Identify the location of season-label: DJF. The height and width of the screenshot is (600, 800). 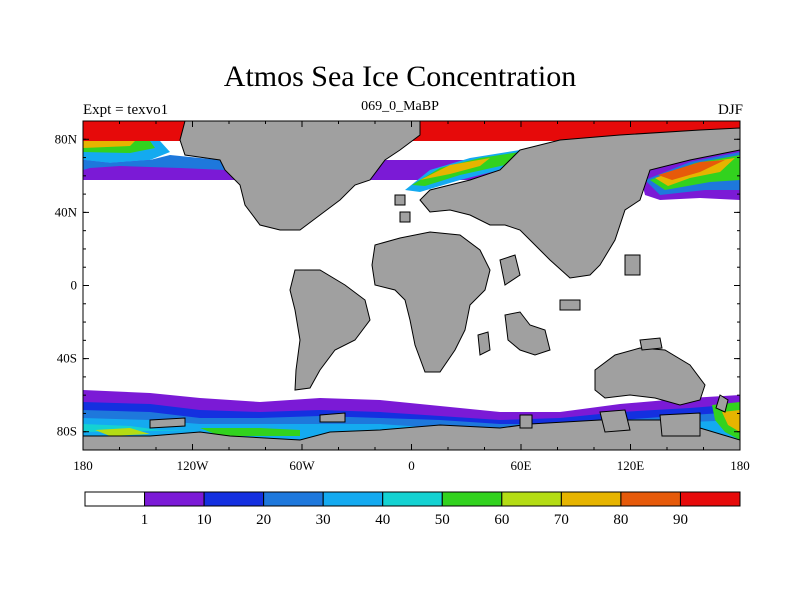
(730, 110).